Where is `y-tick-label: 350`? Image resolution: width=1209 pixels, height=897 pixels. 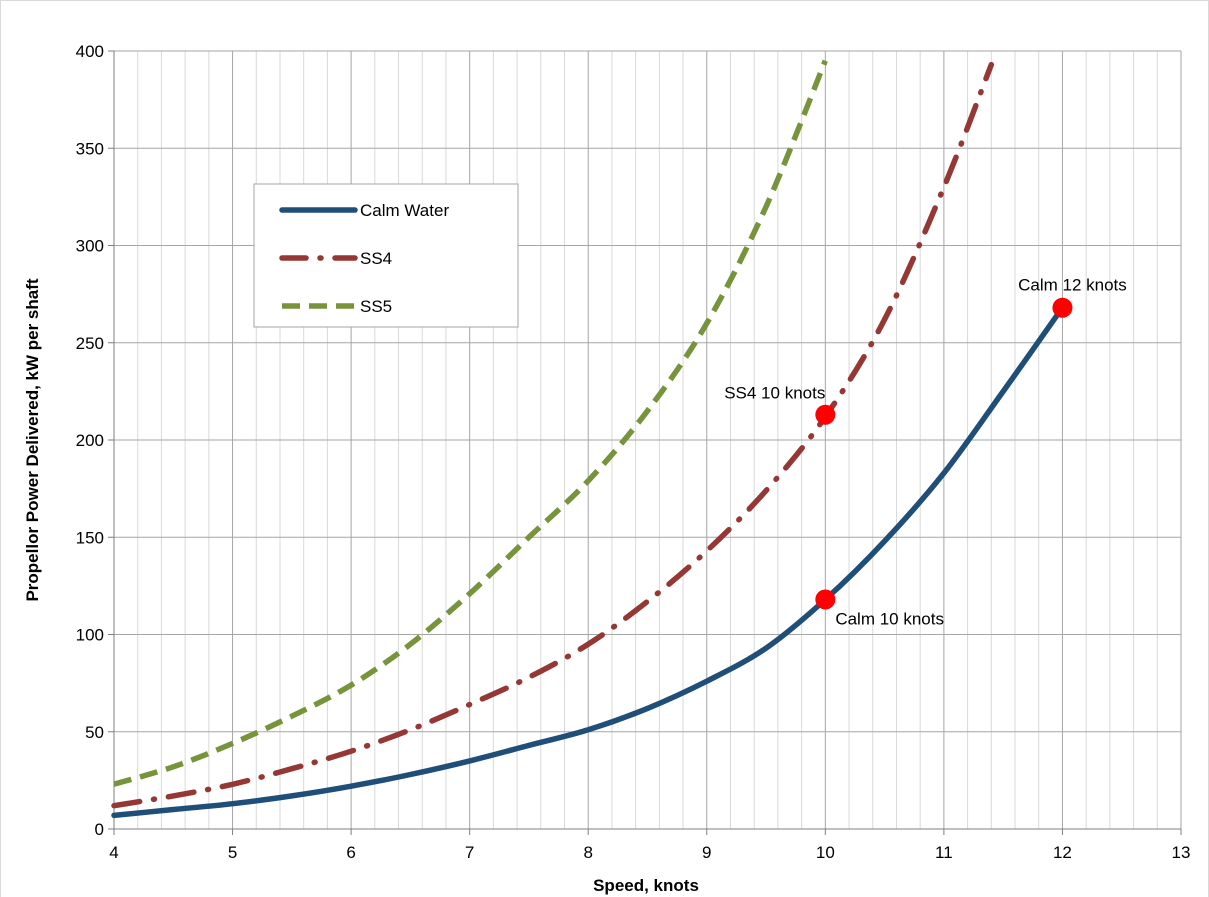
y-tick-label: 350 is located at coordinates (90, 148).